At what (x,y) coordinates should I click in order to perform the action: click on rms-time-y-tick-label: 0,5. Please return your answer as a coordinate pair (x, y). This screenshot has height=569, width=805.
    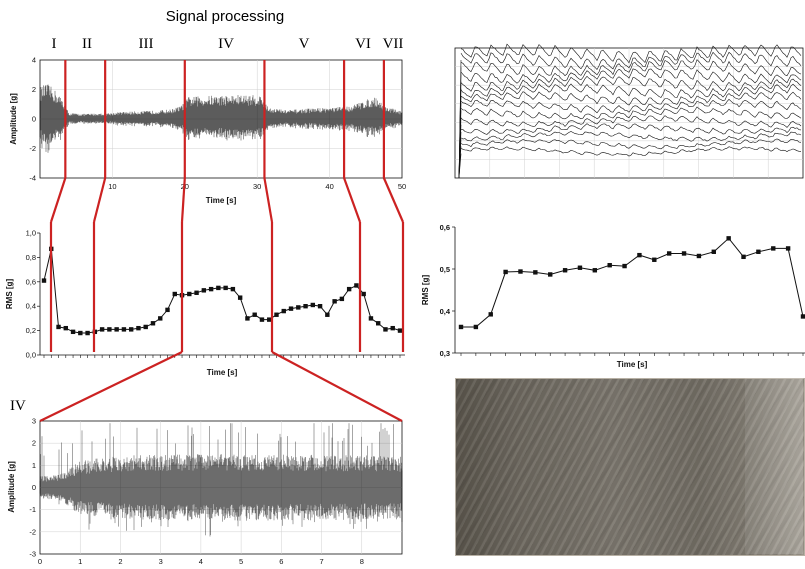
    Looking at the image, I should click on (445, 269).